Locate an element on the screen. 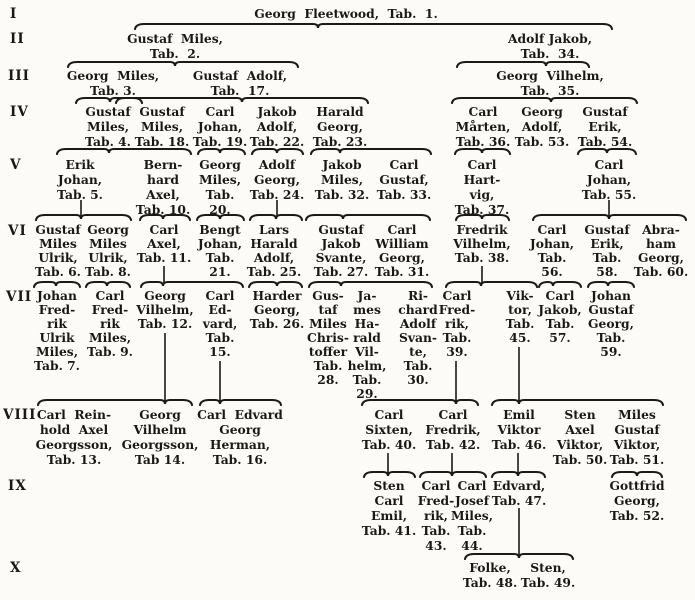  descent-brace-tab4 is located at coordinates (124, 151).